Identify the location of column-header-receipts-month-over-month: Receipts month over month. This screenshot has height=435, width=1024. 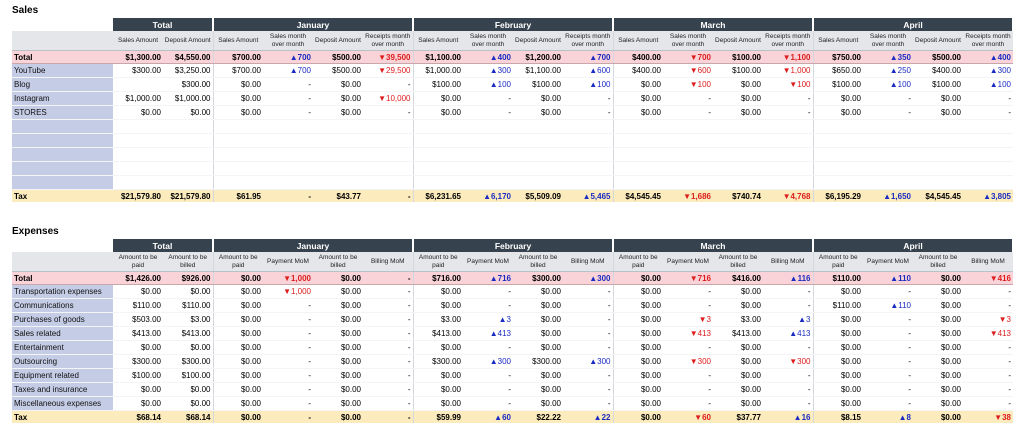
(588, 41).